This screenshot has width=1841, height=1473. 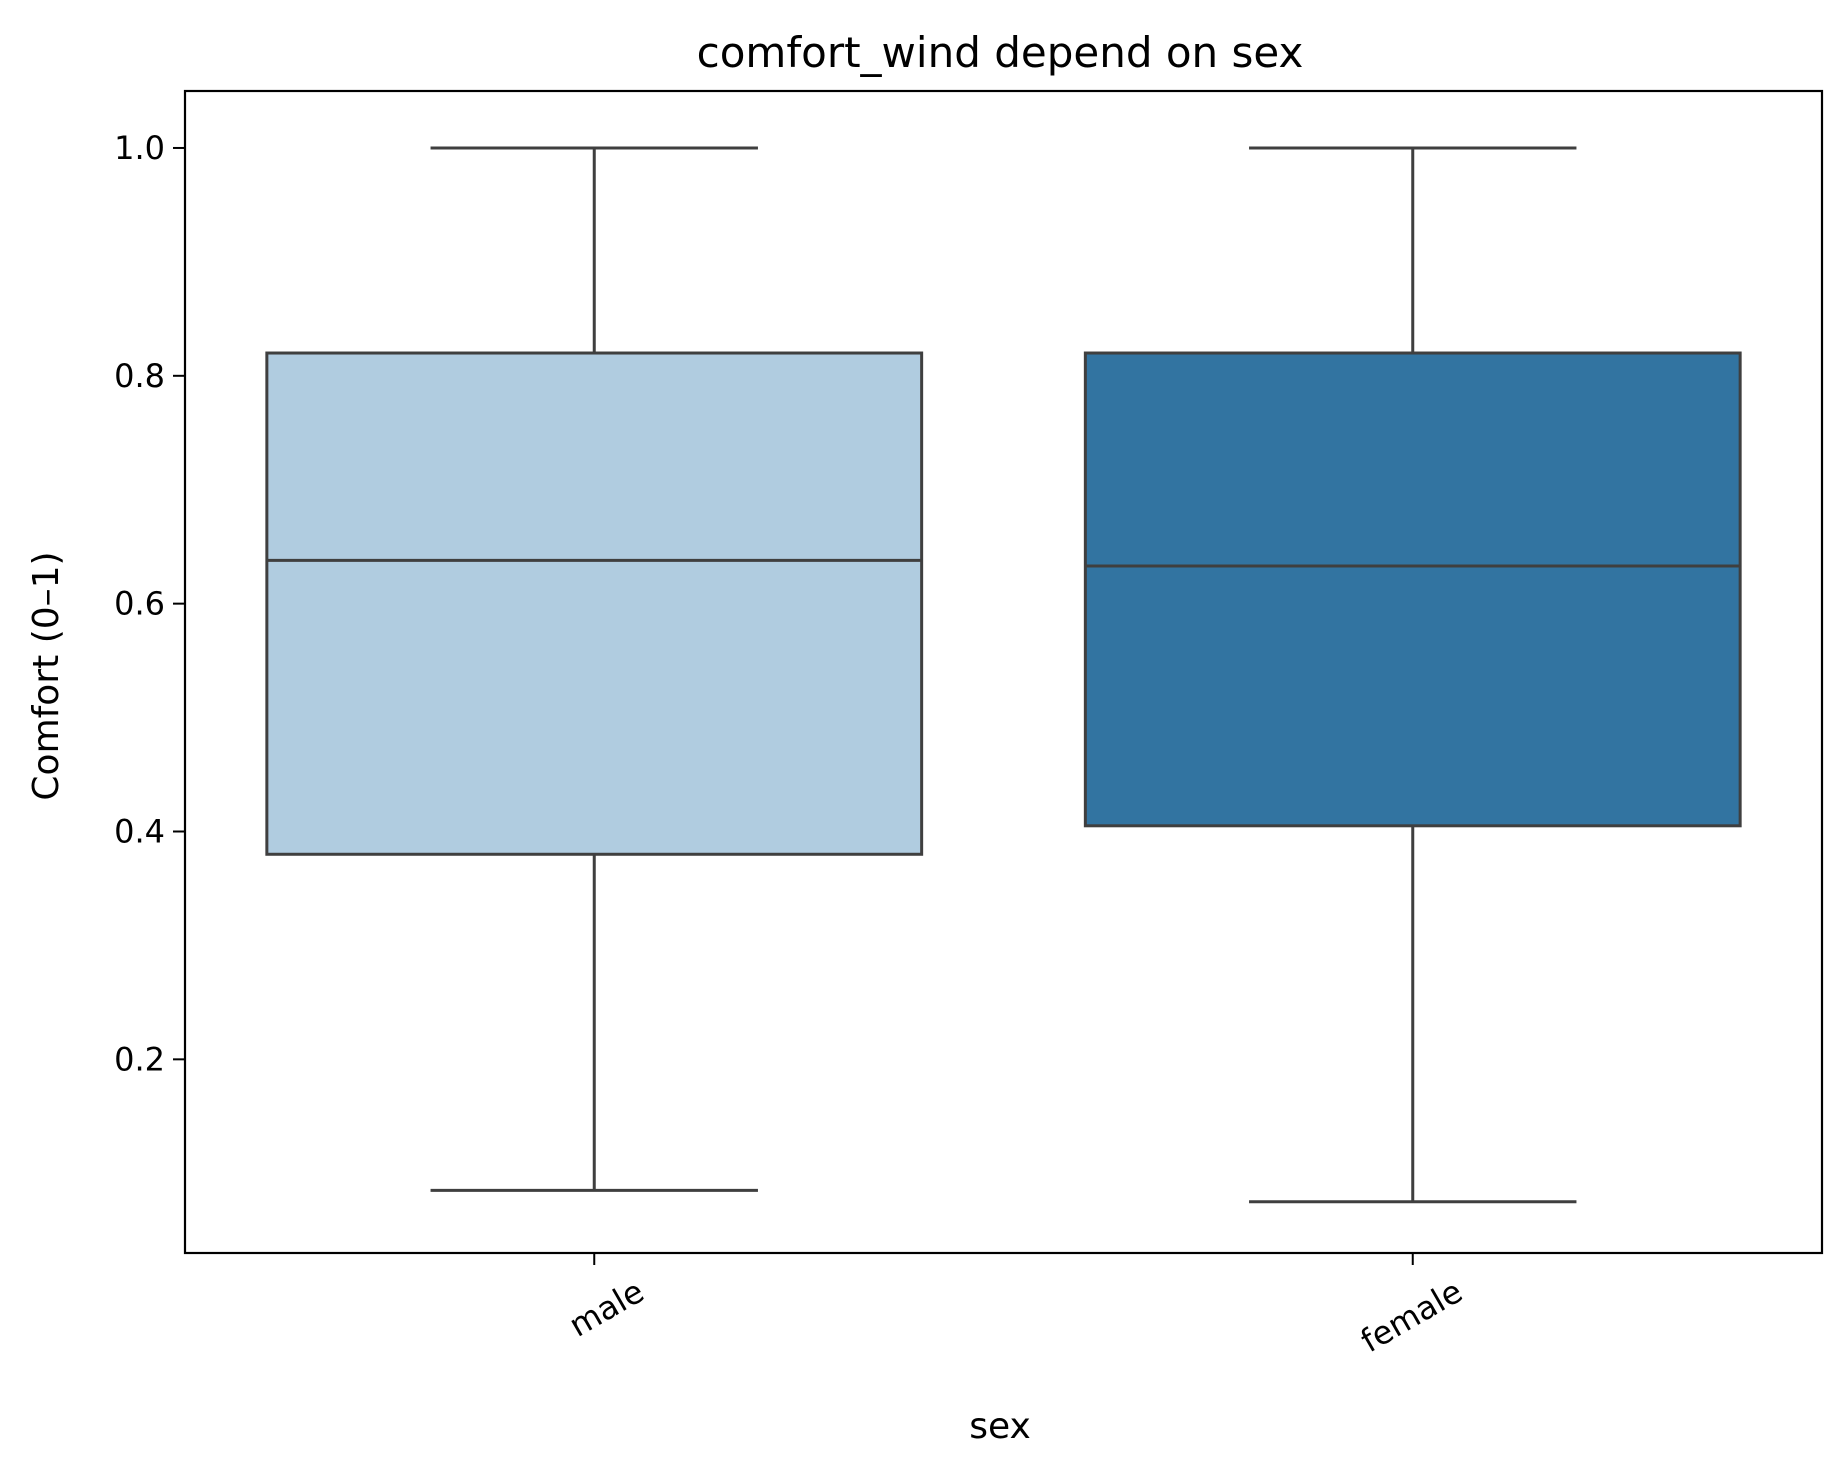 What do you see at coordinates (1000, 52) in the screenshot?
I see `chart-title: comfort_wind depend on sex` at bounding box center [1000, 52].